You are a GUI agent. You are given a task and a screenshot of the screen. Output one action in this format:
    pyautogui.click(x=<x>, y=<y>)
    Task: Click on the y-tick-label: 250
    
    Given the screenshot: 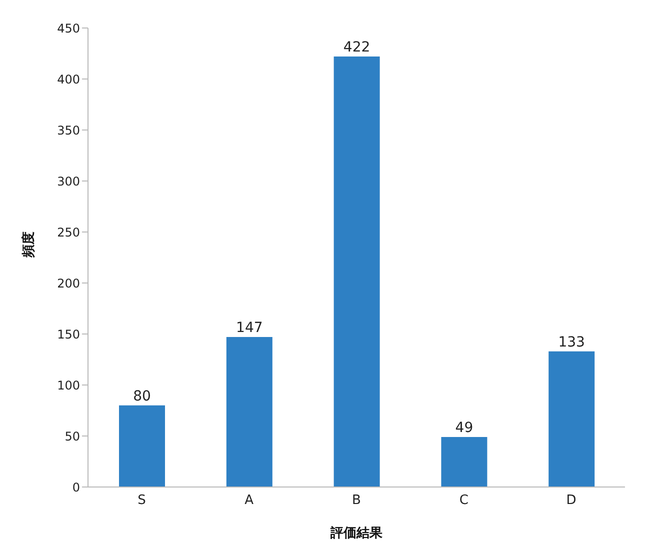 What is the action you would take?
    pyautogui.click(x=68, y=232)
    